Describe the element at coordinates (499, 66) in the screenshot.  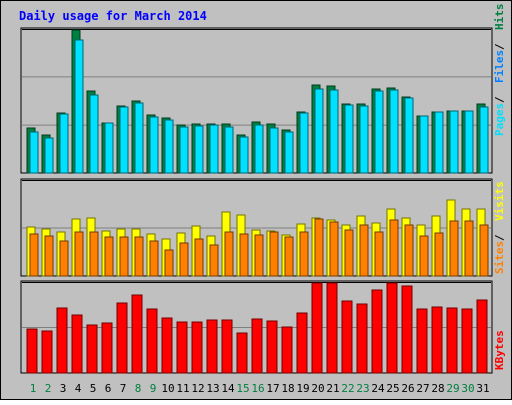
I see `legend-files: Files` at that location.